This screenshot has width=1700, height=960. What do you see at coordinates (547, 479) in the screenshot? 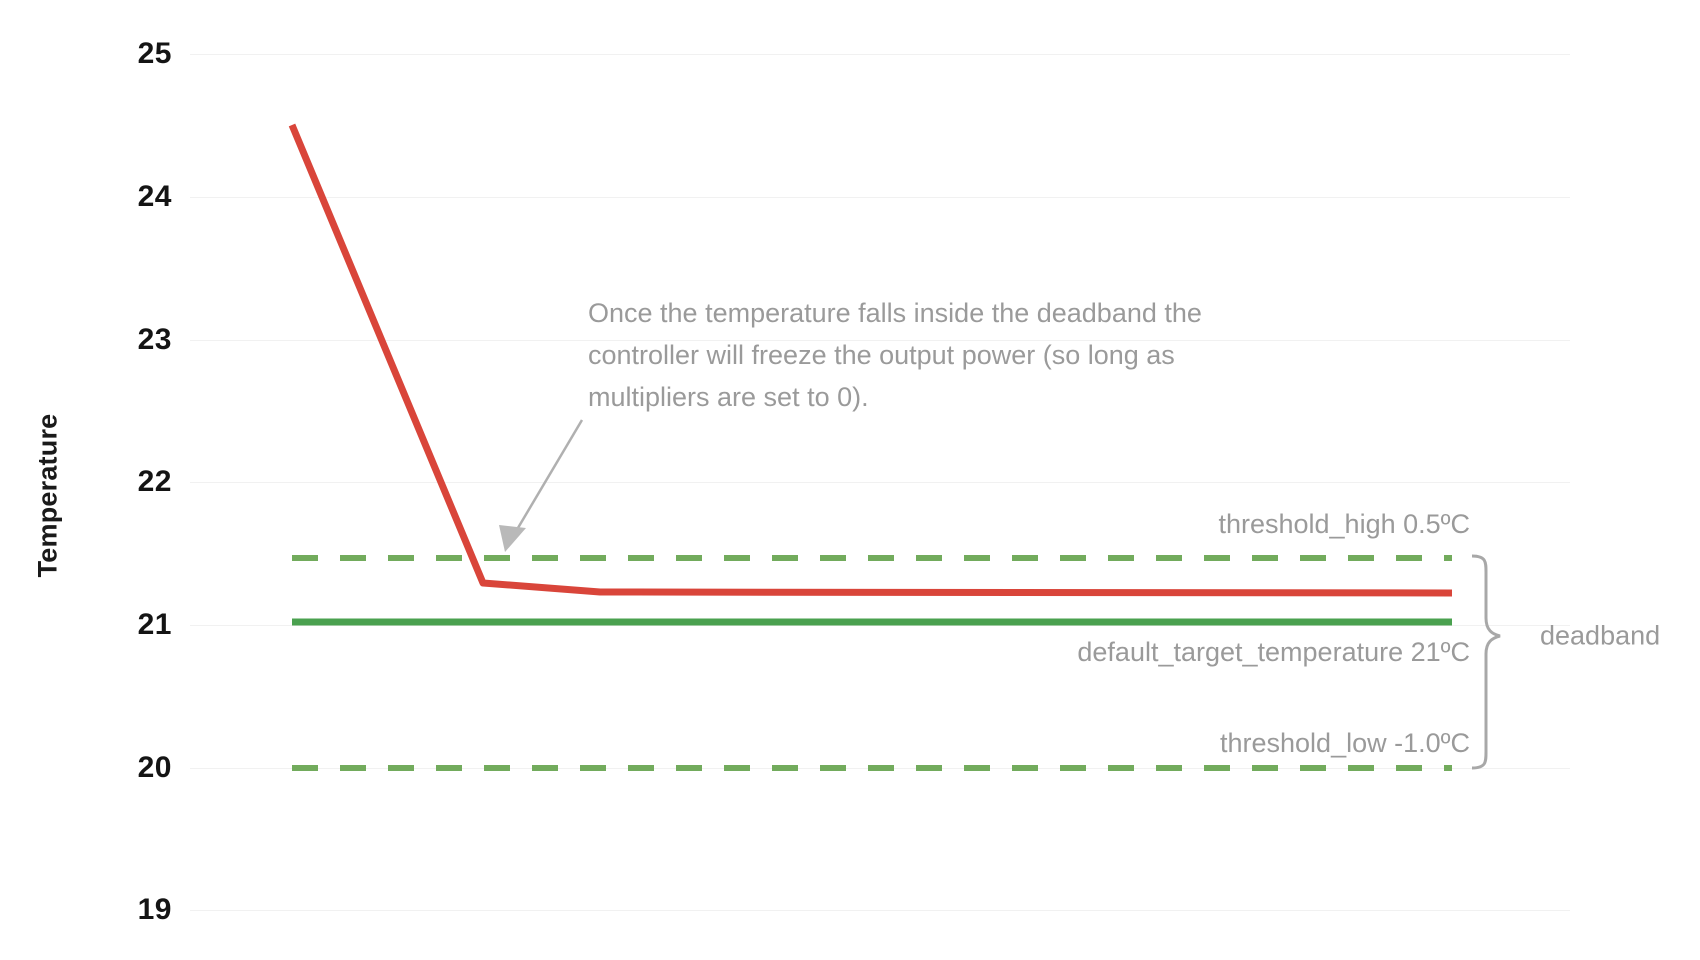
I see `annotation-arrow-shaft` at bounding box center [547, 479].